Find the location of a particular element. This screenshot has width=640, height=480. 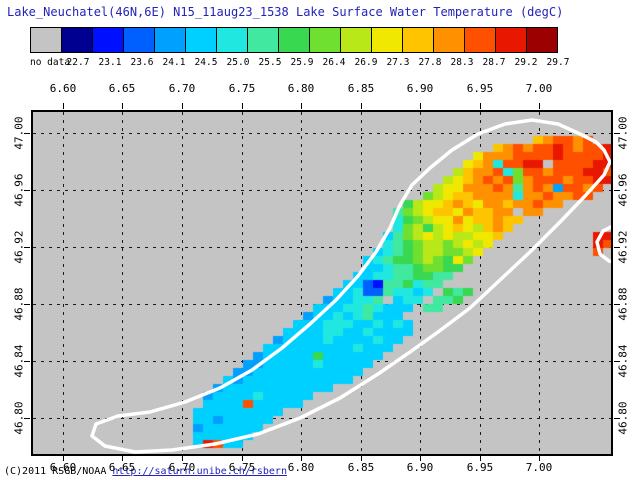

colorbar-tick-label: 26.4 is located at coordinates (334, 62).